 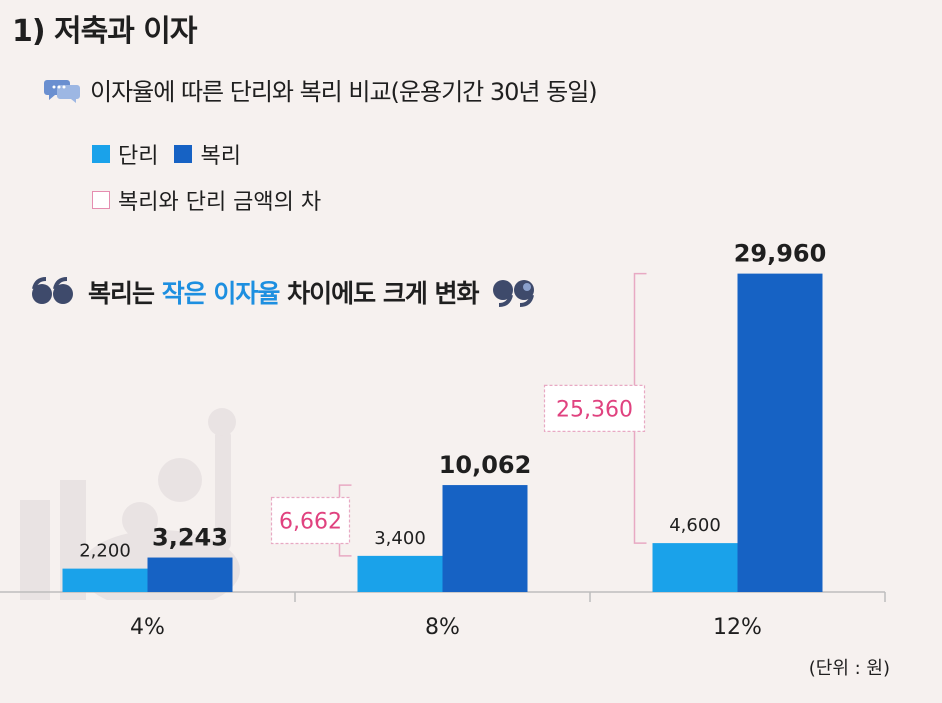 What do you see at coordinates (104, 31) in the screenshot?
I see `page-title: 1) 저축과 이자` at bounding box center [104, 31].